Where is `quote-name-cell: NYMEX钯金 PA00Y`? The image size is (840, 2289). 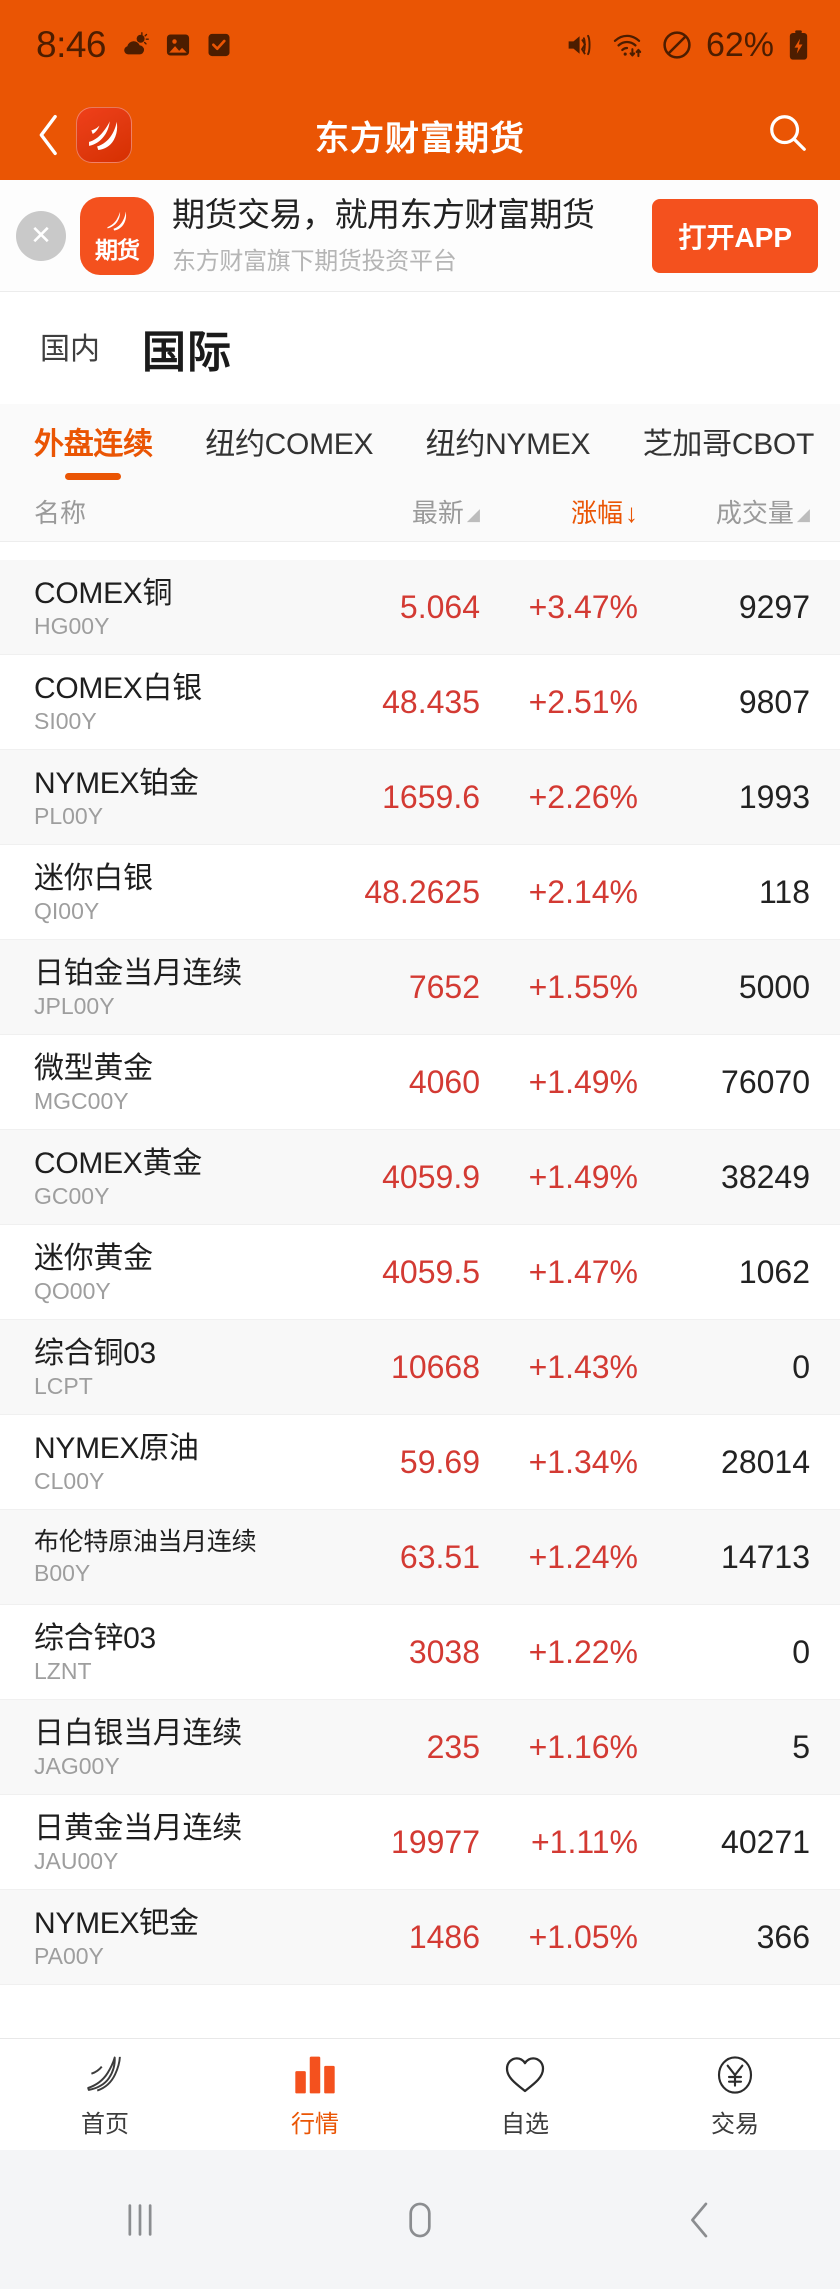 quote-name-cell: NYMEX钯金 PA00Y is located at coordinates (150, 1937).